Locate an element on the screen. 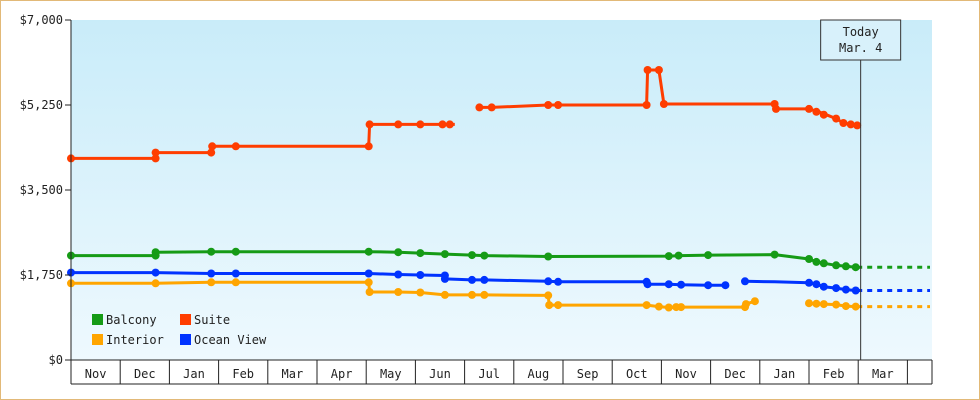  today-box is located at coordinates (861, 40).